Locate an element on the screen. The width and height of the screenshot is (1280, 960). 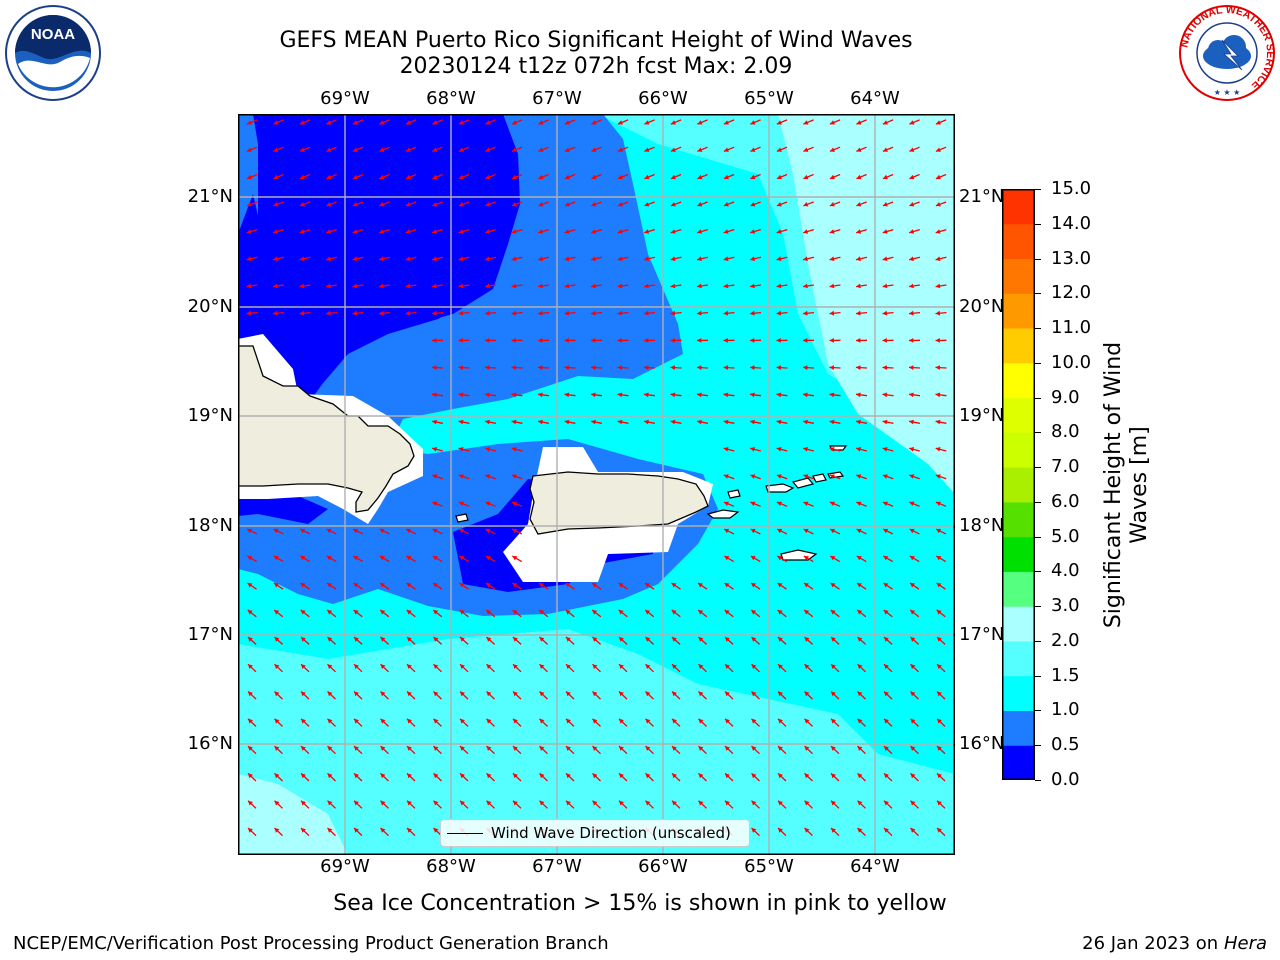
colorbar-frame is located at coordinates (1018, 484).